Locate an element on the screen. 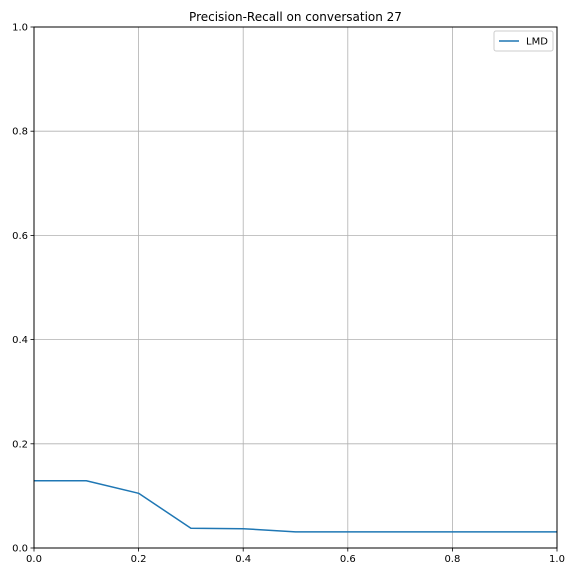  x-tick-label: 0.2 is located at coordinates (139, 559).